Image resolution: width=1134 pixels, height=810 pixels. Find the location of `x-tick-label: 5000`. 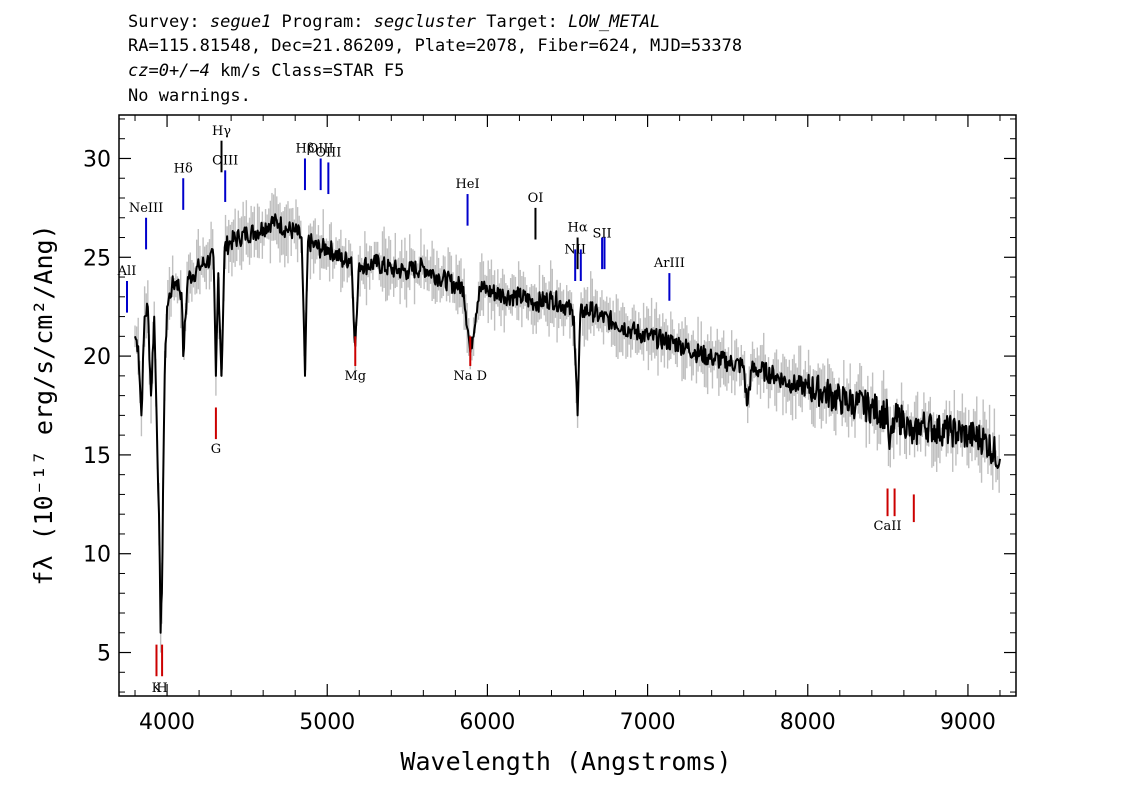

x-tick-label: 5000 is located at coordinates (327, 722).